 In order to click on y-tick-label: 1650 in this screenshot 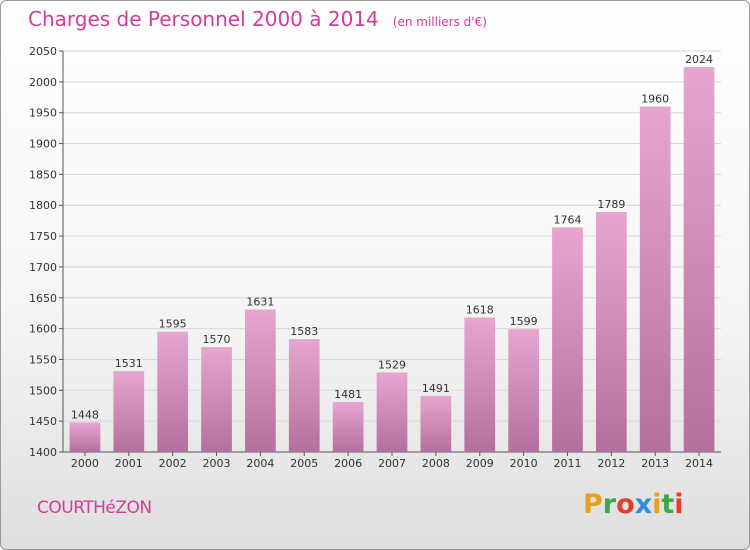, I will do `click(43, 298)`.